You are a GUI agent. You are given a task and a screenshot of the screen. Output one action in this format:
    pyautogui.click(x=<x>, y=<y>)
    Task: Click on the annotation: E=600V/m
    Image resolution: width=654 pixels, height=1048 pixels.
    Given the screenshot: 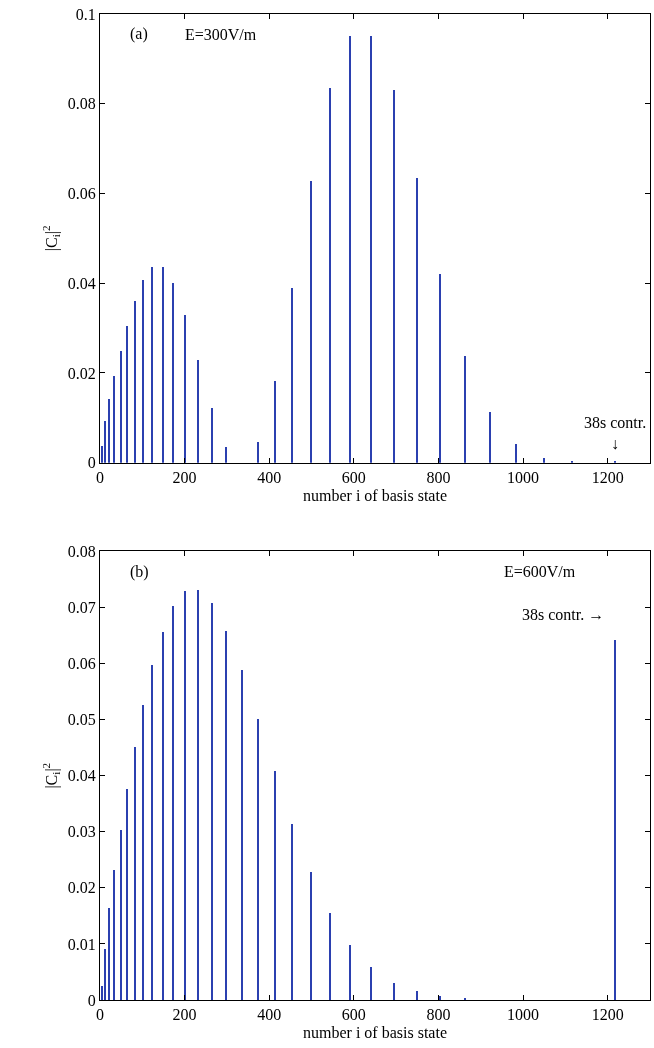 What is the action you would take?
    pyautogui.click(x=540, y=571)
    